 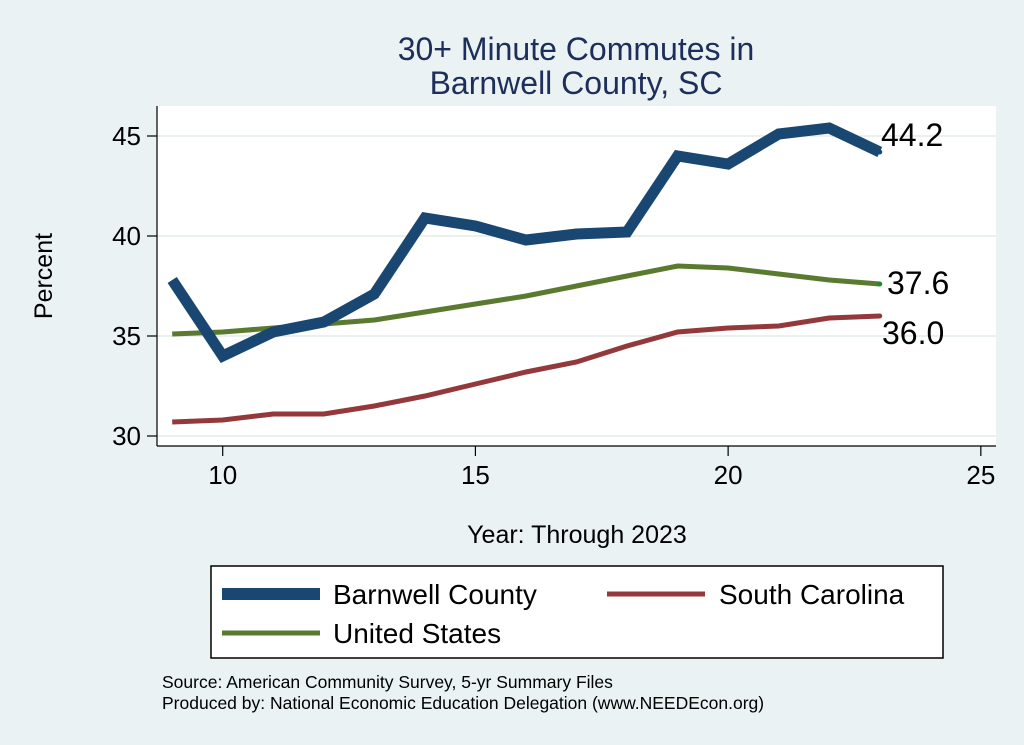 What do you see at coordinates (126, 336) in the screenshot?
I see `y-tick-label-35: 35` at bounding box center [126, 336].